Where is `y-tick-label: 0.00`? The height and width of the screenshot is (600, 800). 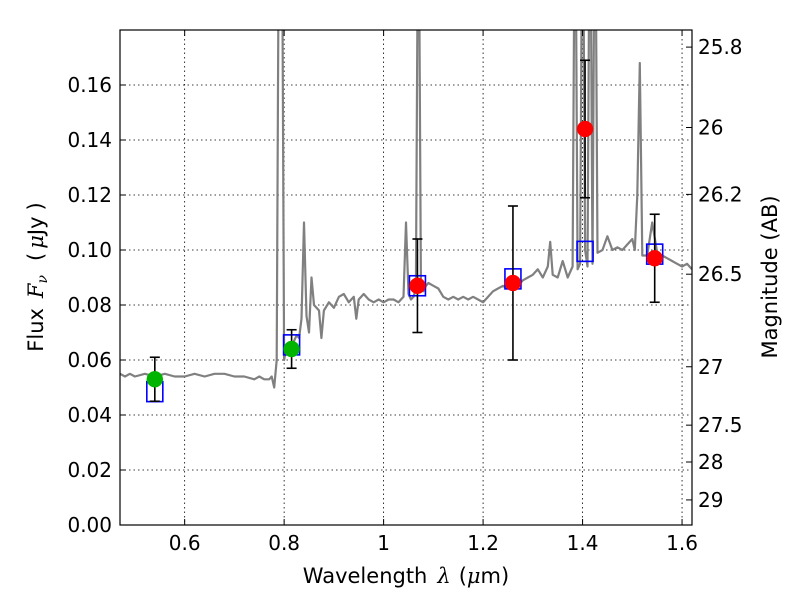 y-tick-label: 0.00 is located at coordinates (89, 525).